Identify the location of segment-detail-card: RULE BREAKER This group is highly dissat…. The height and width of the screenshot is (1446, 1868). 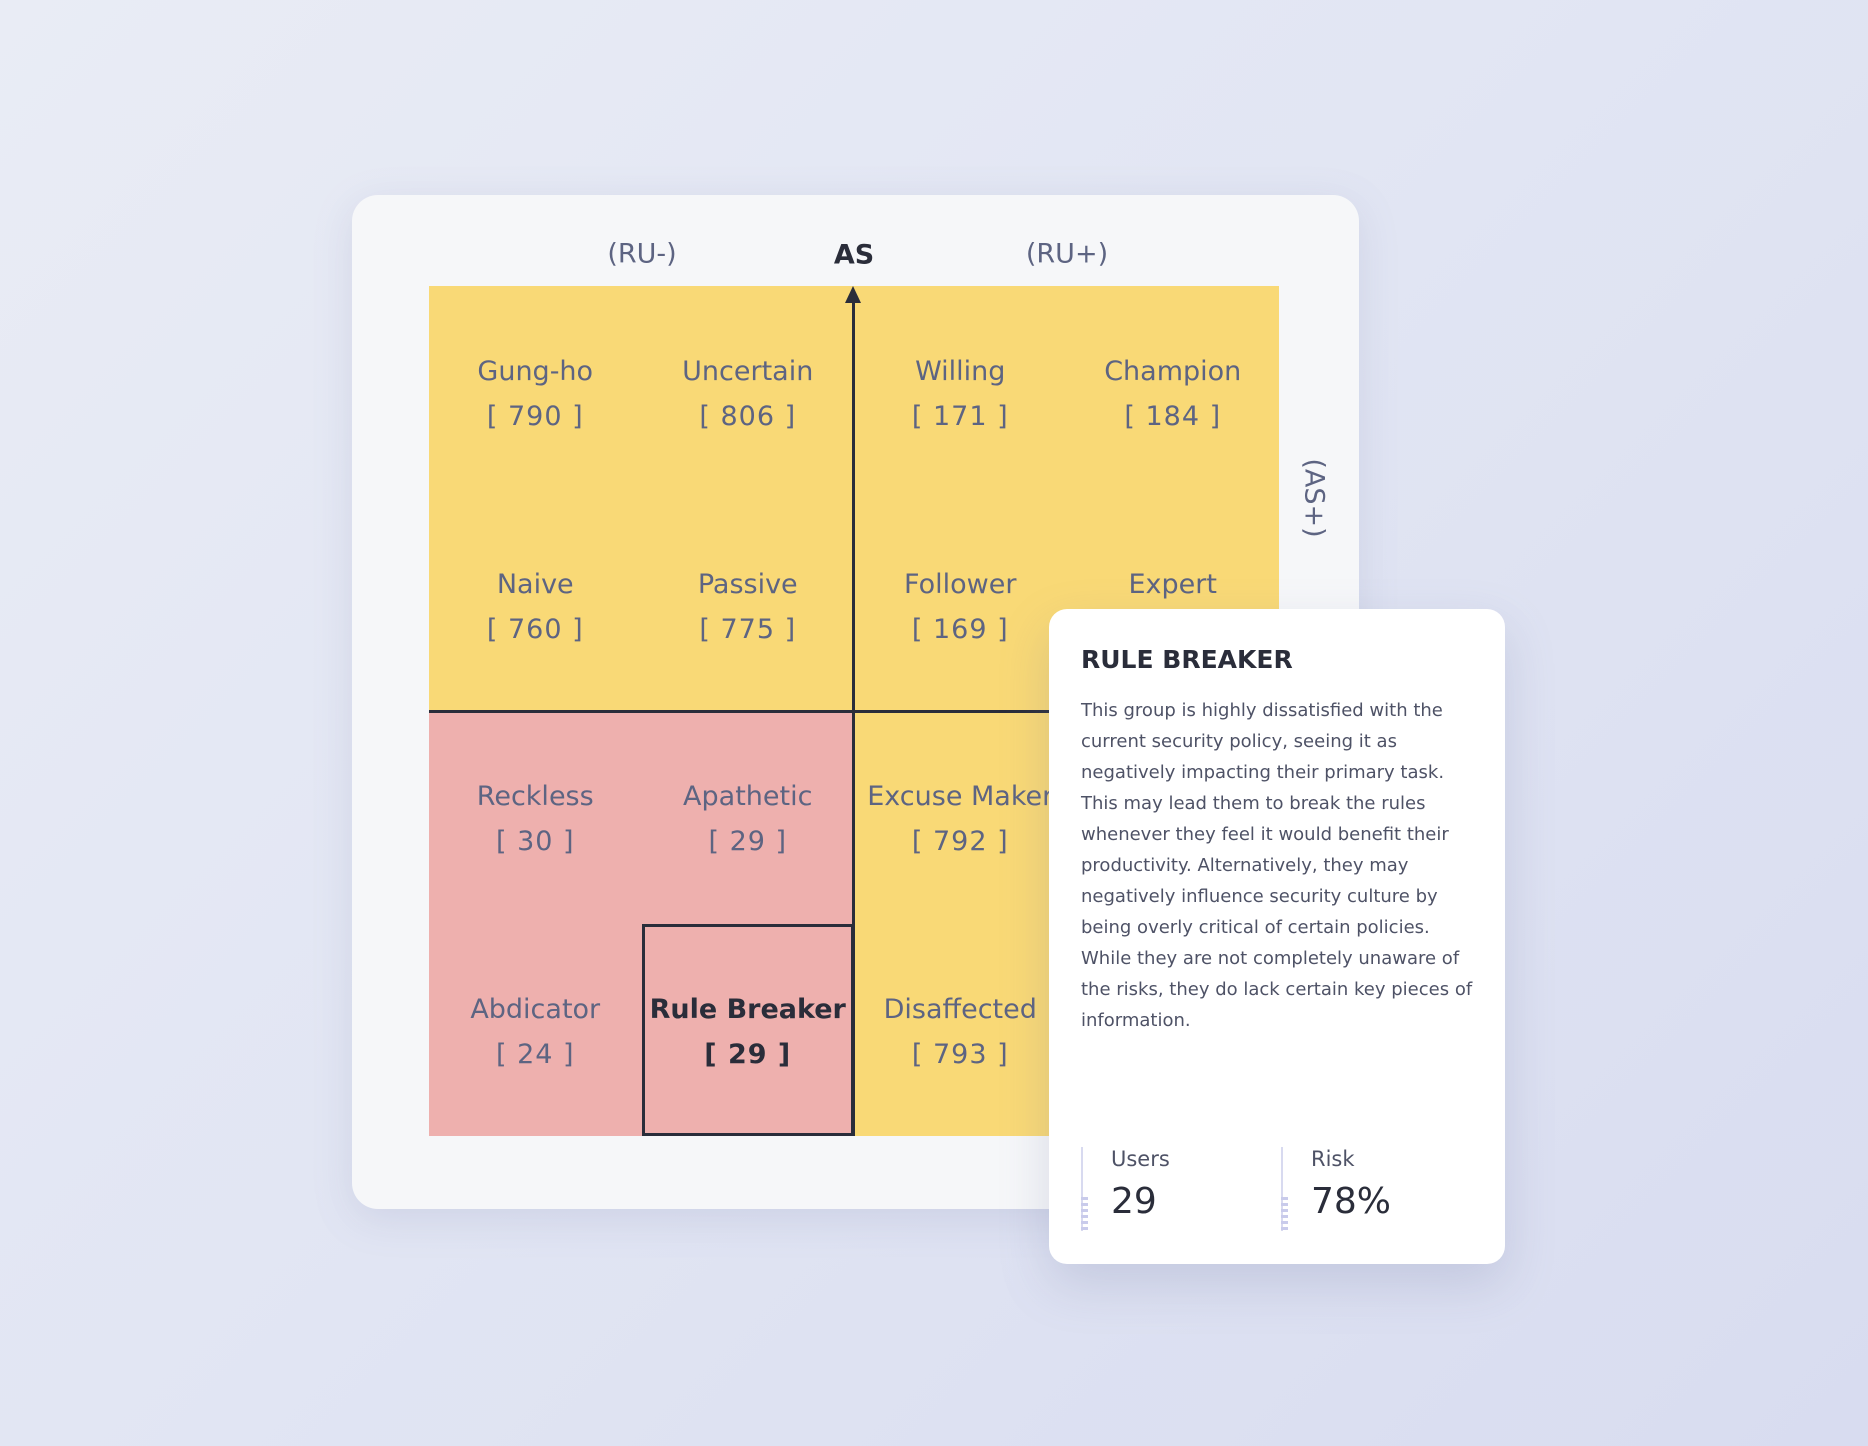
(1277, 936).